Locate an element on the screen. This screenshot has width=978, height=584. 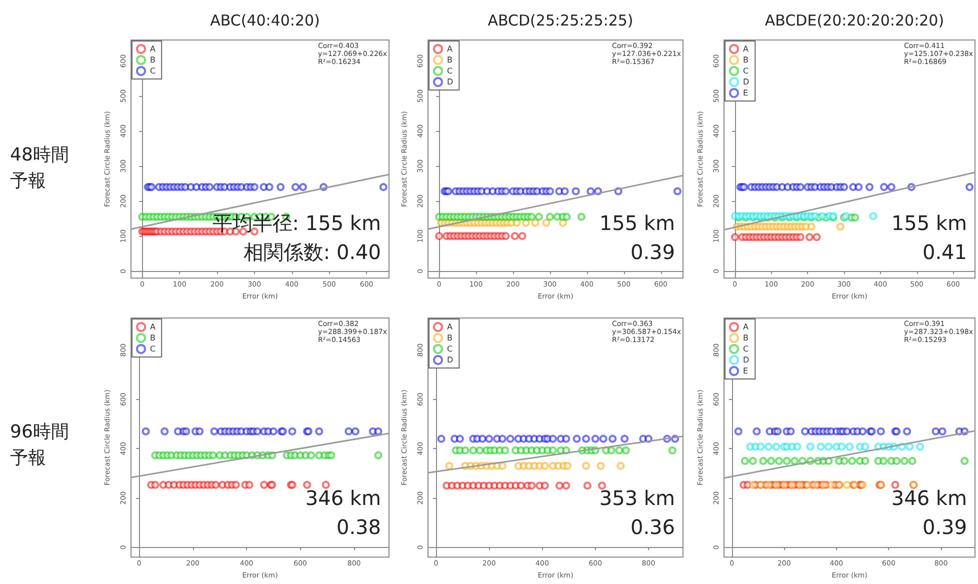
chart-title: ABCDE(20:20:20:20:20) is located at coordinates (854, 21).